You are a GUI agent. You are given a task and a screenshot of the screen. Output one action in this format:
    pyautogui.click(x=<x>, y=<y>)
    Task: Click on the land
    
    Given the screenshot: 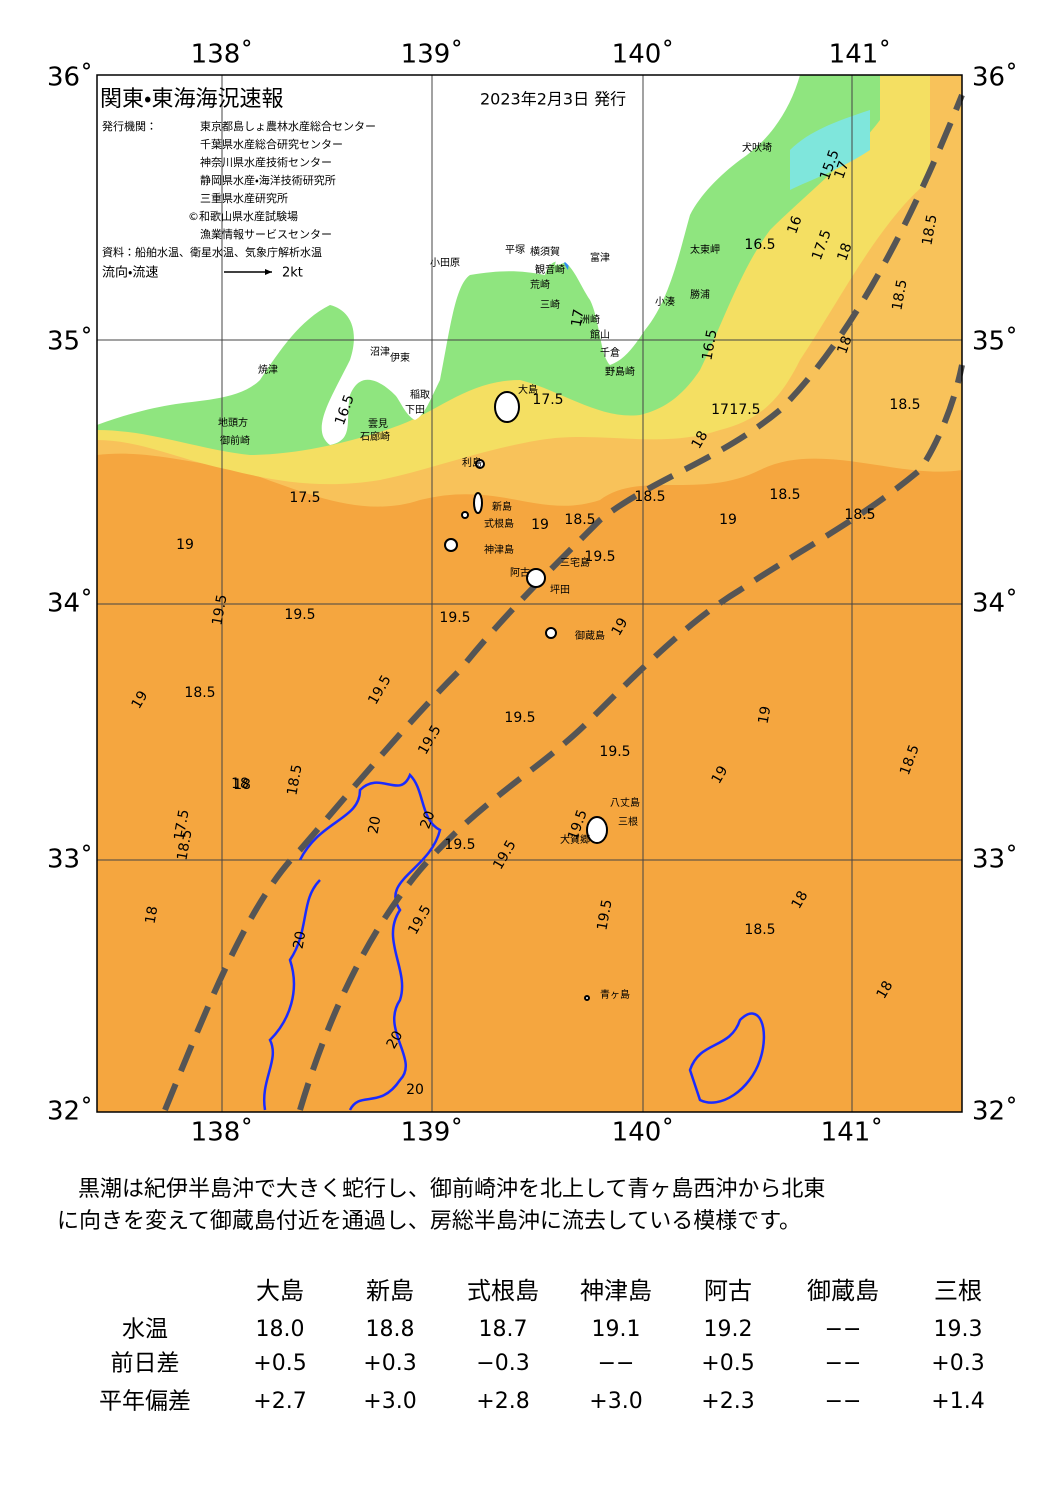 What is the action you would take?
    pyautogui.click(x=595, y=229)
    